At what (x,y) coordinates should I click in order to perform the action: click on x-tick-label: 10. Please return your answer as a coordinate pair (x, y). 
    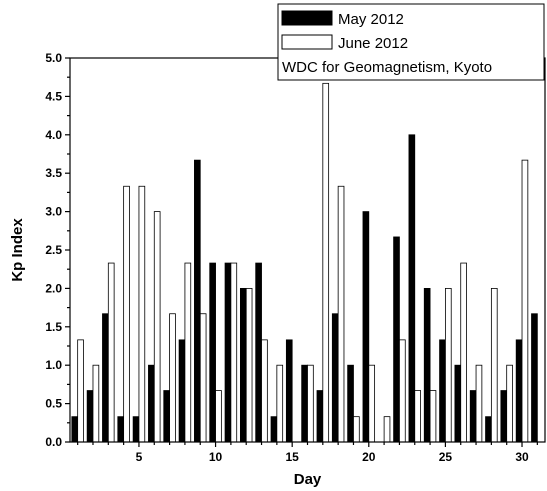
    Looking at the image, I should click on (216, 457).